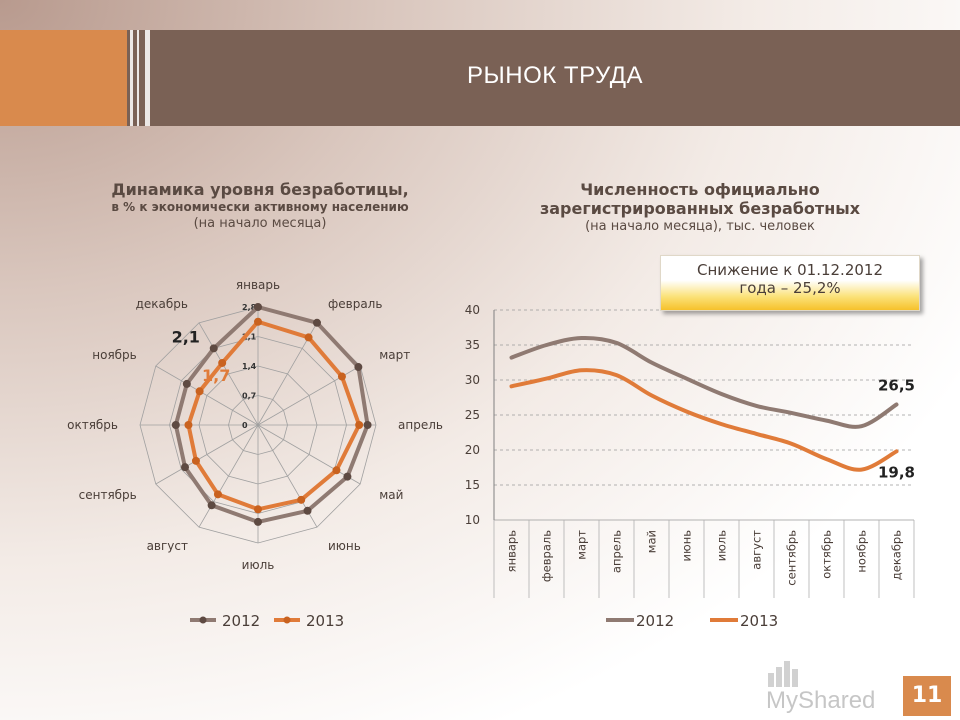 The image size is (960, 720). I want to click on radar-tick-label: 1,4, so click(249, 366).